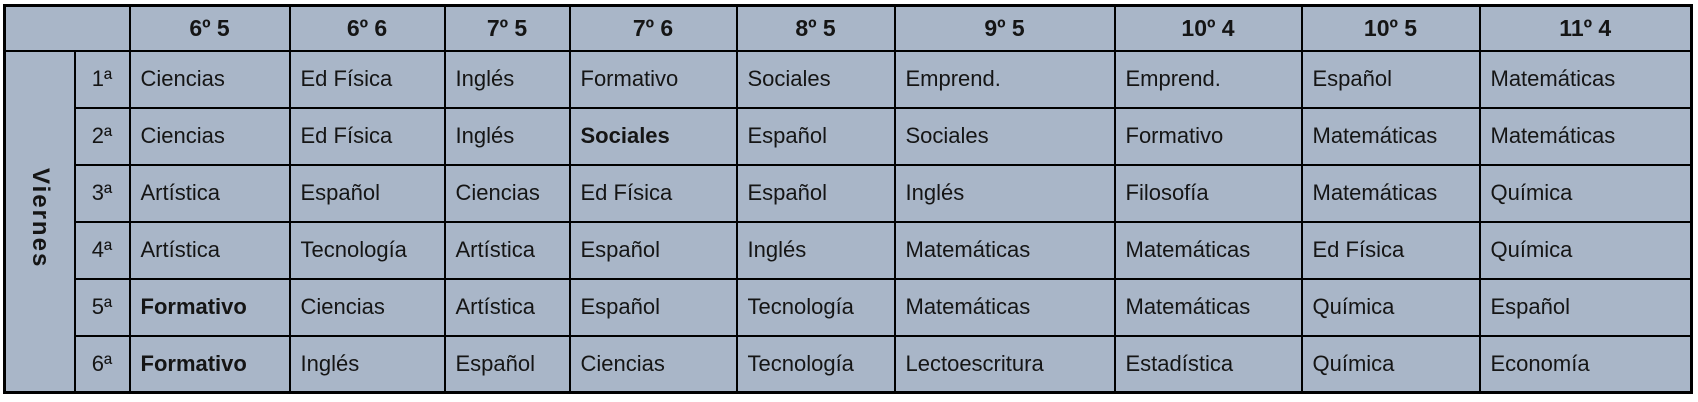  What do you see at coordinates (1208, 28) in the screenshot?
I see `column-header-10-4: 10º 4` at bounding box center [1208, 28].